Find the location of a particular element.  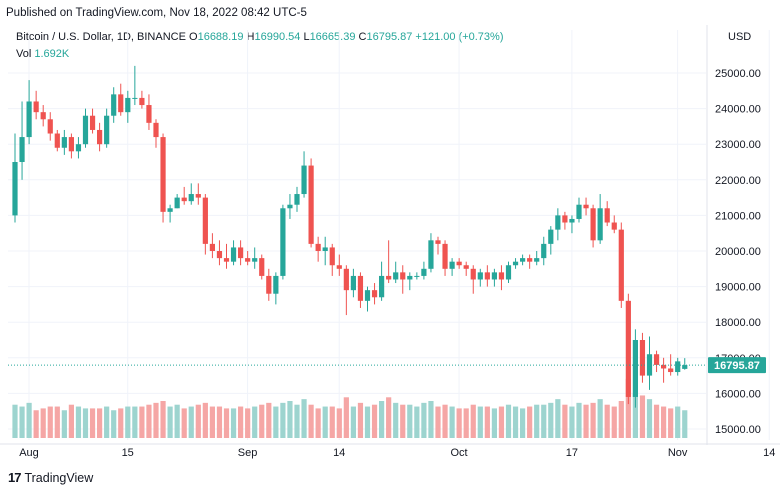

volume-legend: Vol 1.692K is located at coordinates (42, 54).